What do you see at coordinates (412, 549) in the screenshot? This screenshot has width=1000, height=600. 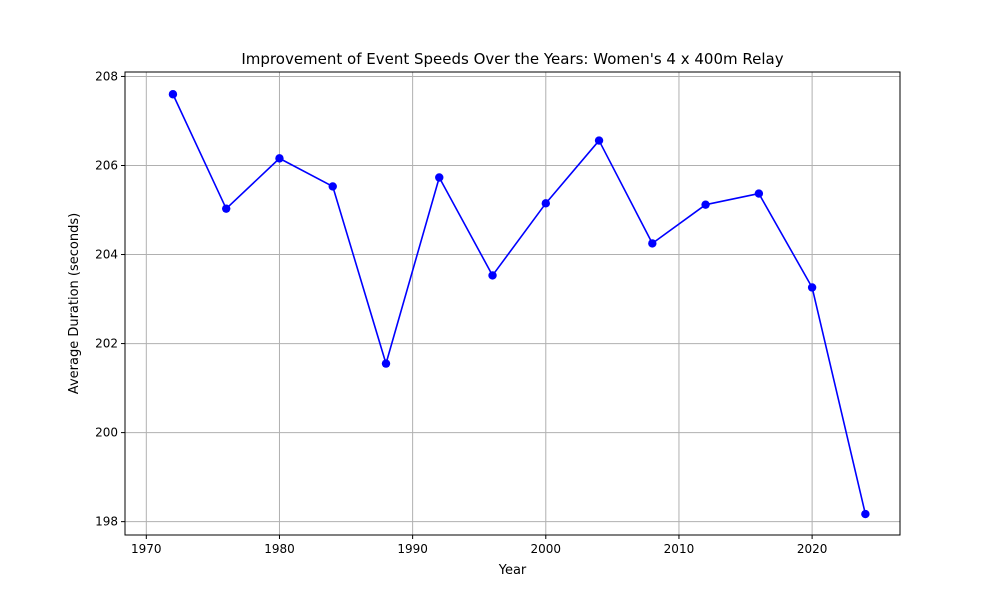 I see `x-tick-label: 1990` at bounding box center [412, 549].